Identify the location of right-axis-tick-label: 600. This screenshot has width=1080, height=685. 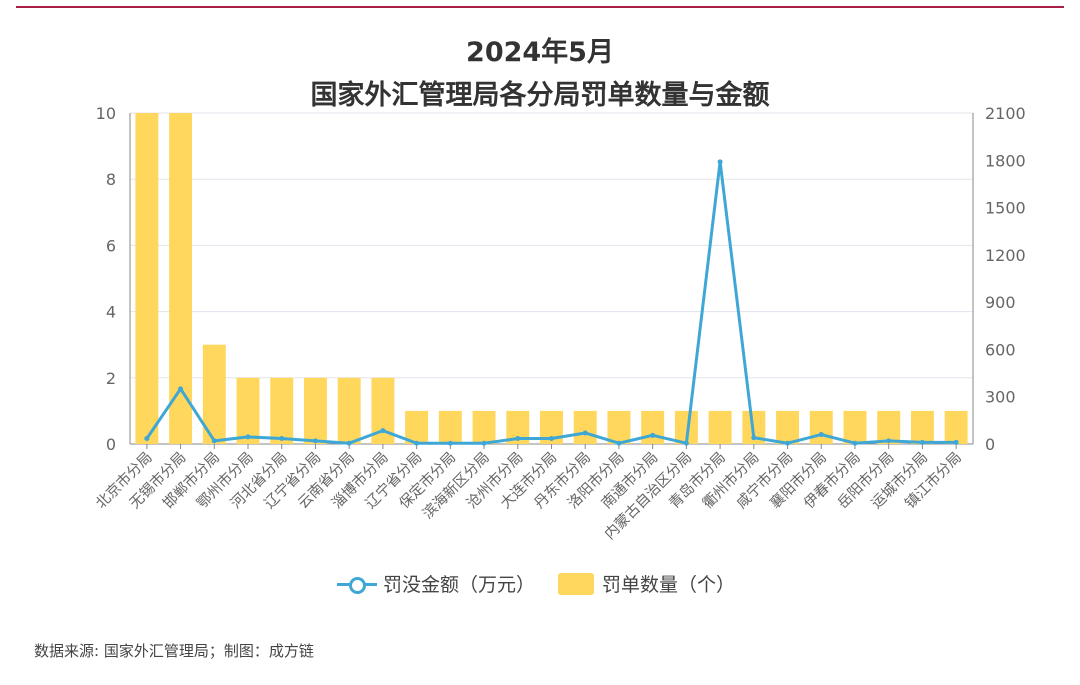
(1000, 349).